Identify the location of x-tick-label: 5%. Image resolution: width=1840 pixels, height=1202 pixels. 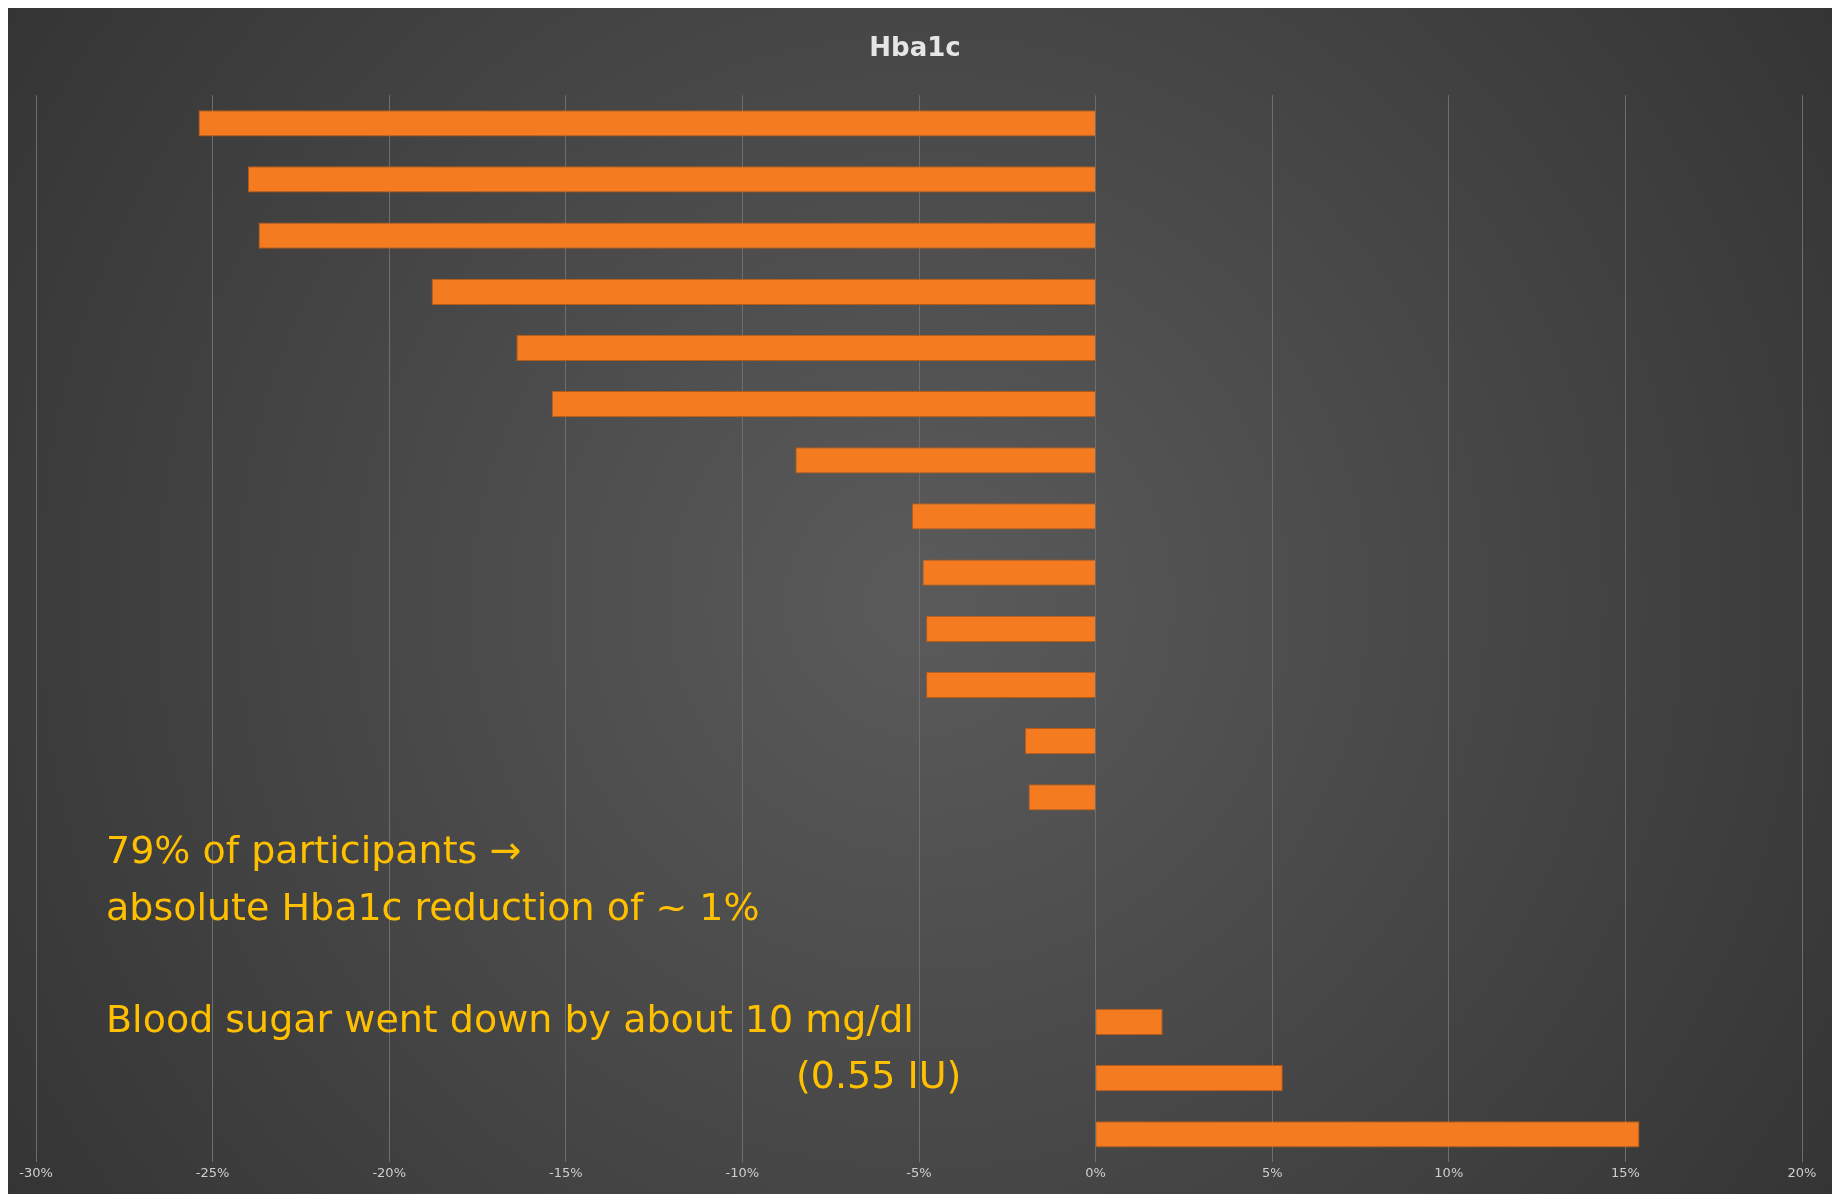
(1272, 1172).